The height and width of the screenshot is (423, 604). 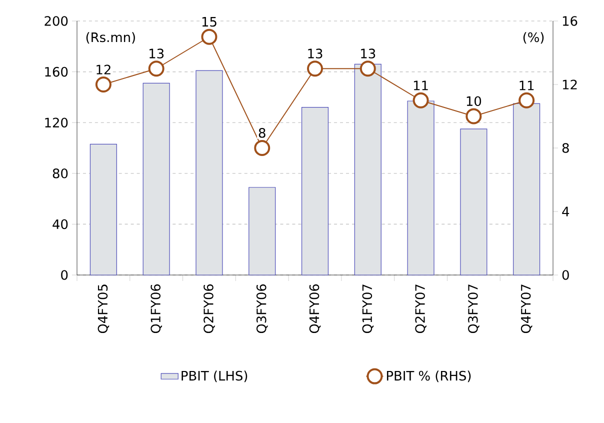 I want to click on y2-tick-label: 0, so click(x=565, y=275).